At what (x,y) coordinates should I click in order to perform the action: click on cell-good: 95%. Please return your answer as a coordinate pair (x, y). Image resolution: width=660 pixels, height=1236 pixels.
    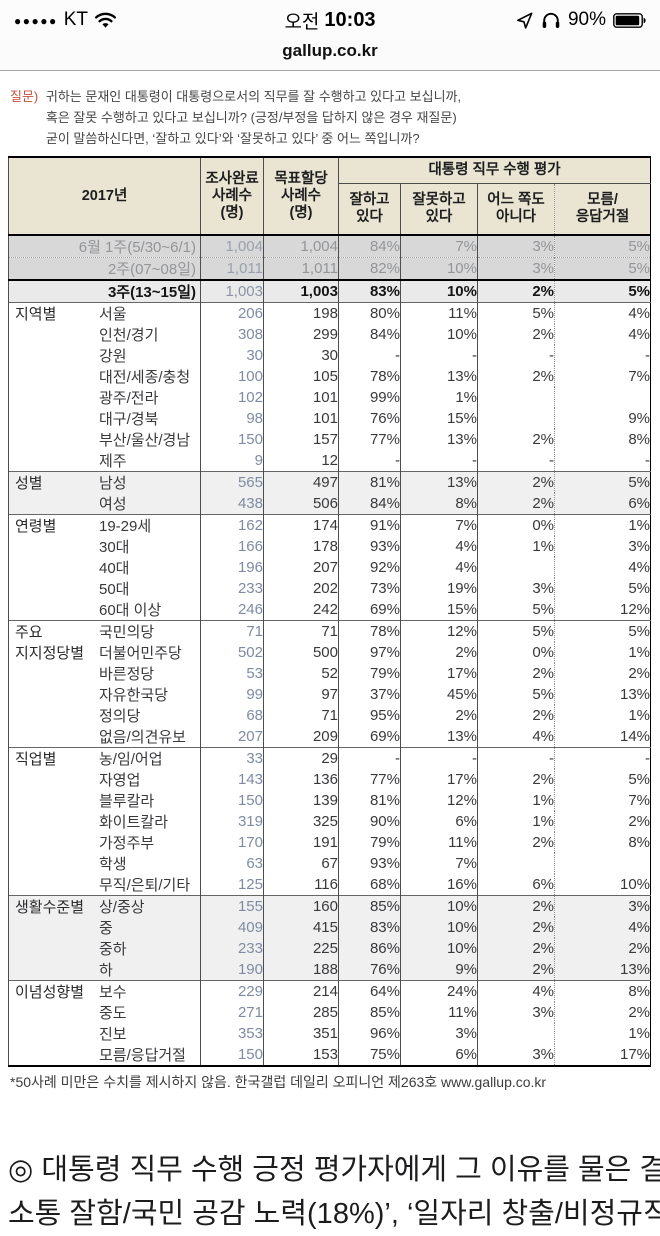
    Looking at the image, I should click on (369, 715).